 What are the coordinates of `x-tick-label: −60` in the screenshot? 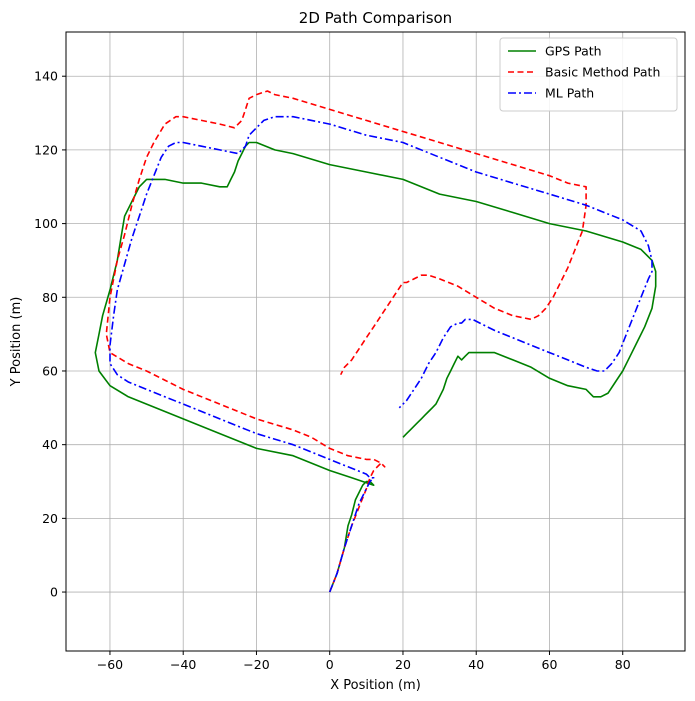 It's located at (110, 664).